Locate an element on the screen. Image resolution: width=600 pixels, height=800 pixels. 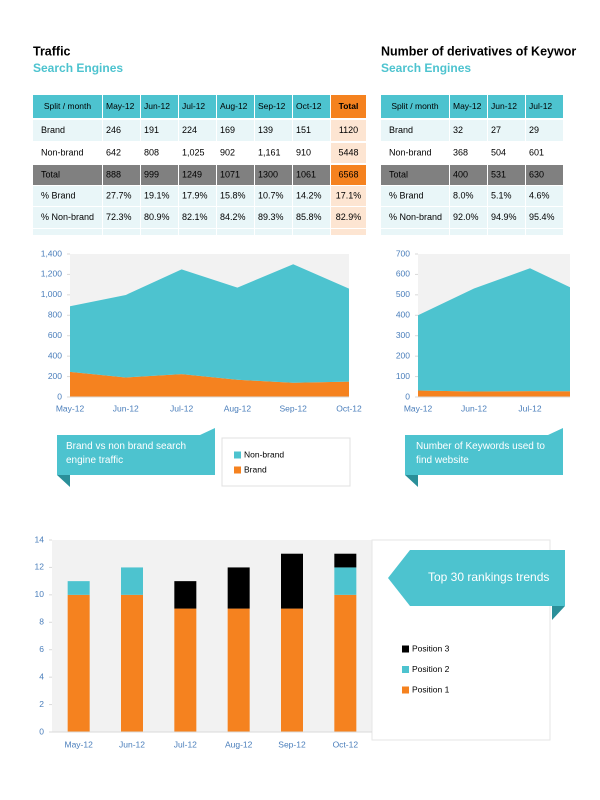
y-tick-label: 200 is located at coordinates (403, 355).